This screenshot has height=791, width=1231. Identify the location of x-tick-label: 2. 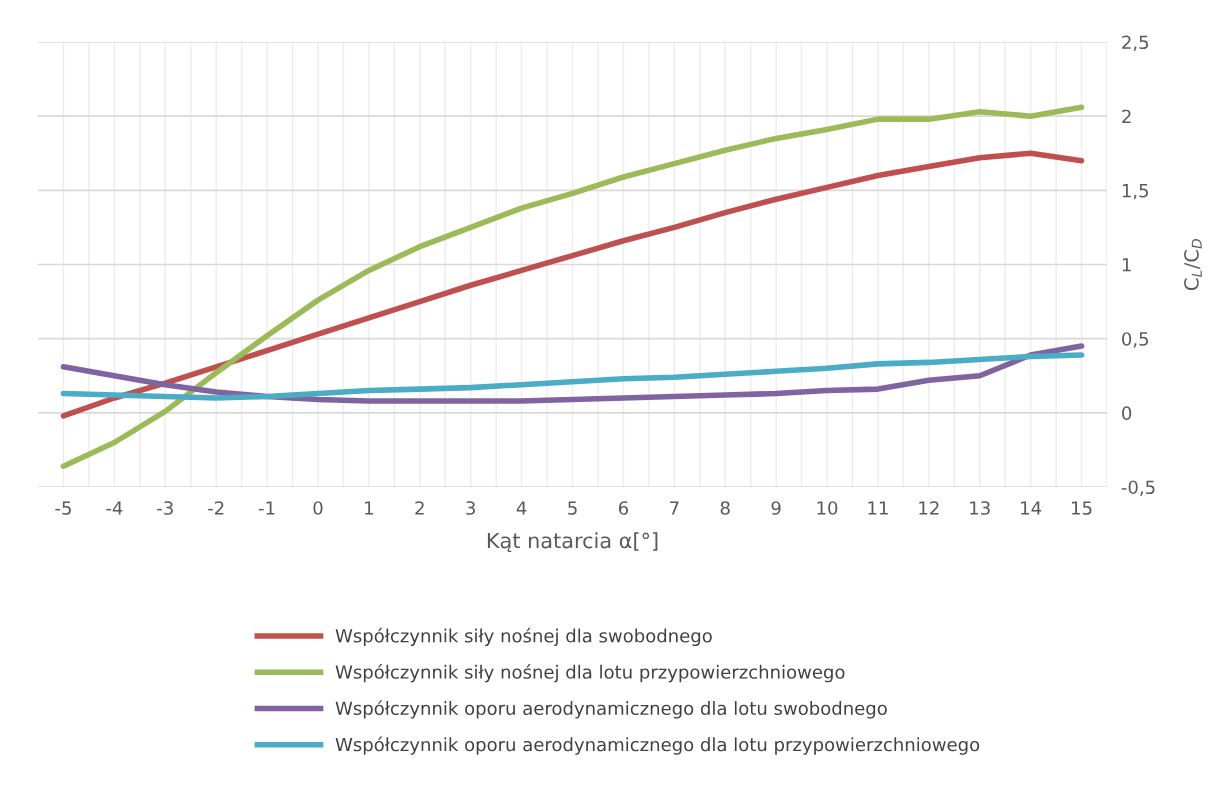
(419, 508).